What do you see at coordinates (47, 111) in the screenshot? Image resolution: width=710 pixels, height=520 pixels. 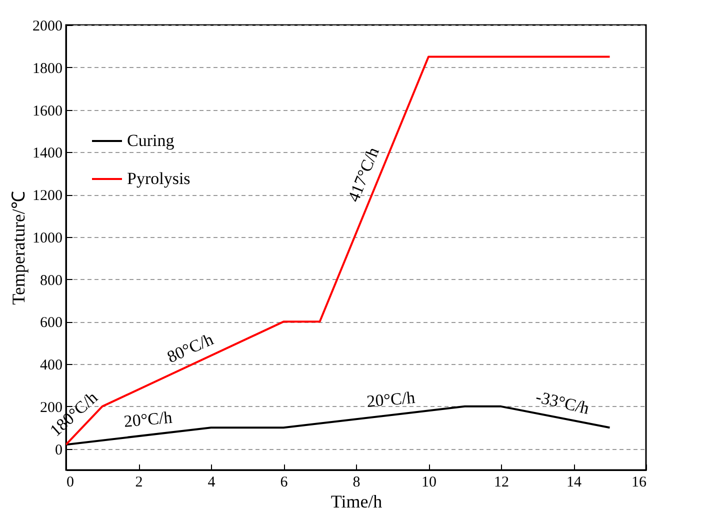 I see `y-tick-label: 1600` at bounding box center [47, 111].